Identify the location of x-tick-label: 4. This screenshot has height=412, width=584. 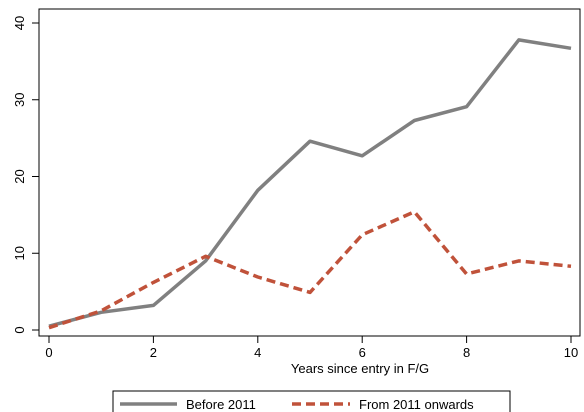
(257, 352).